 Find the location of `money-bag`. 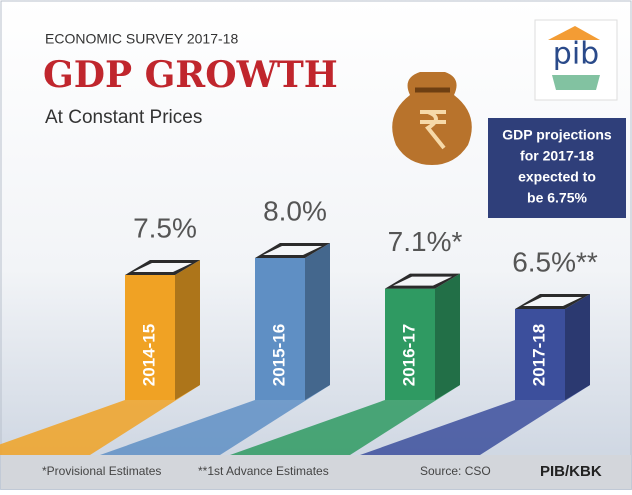

money-bag is located at coordinates (432, 118).